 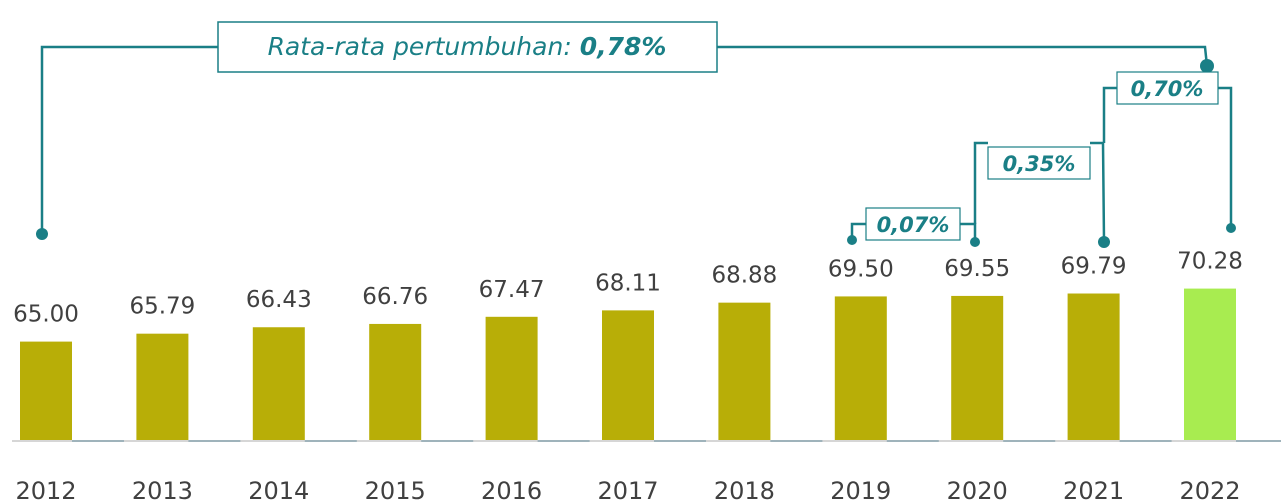 I want to click on growth-label: 0,70%, so click(x=1167, y=89).